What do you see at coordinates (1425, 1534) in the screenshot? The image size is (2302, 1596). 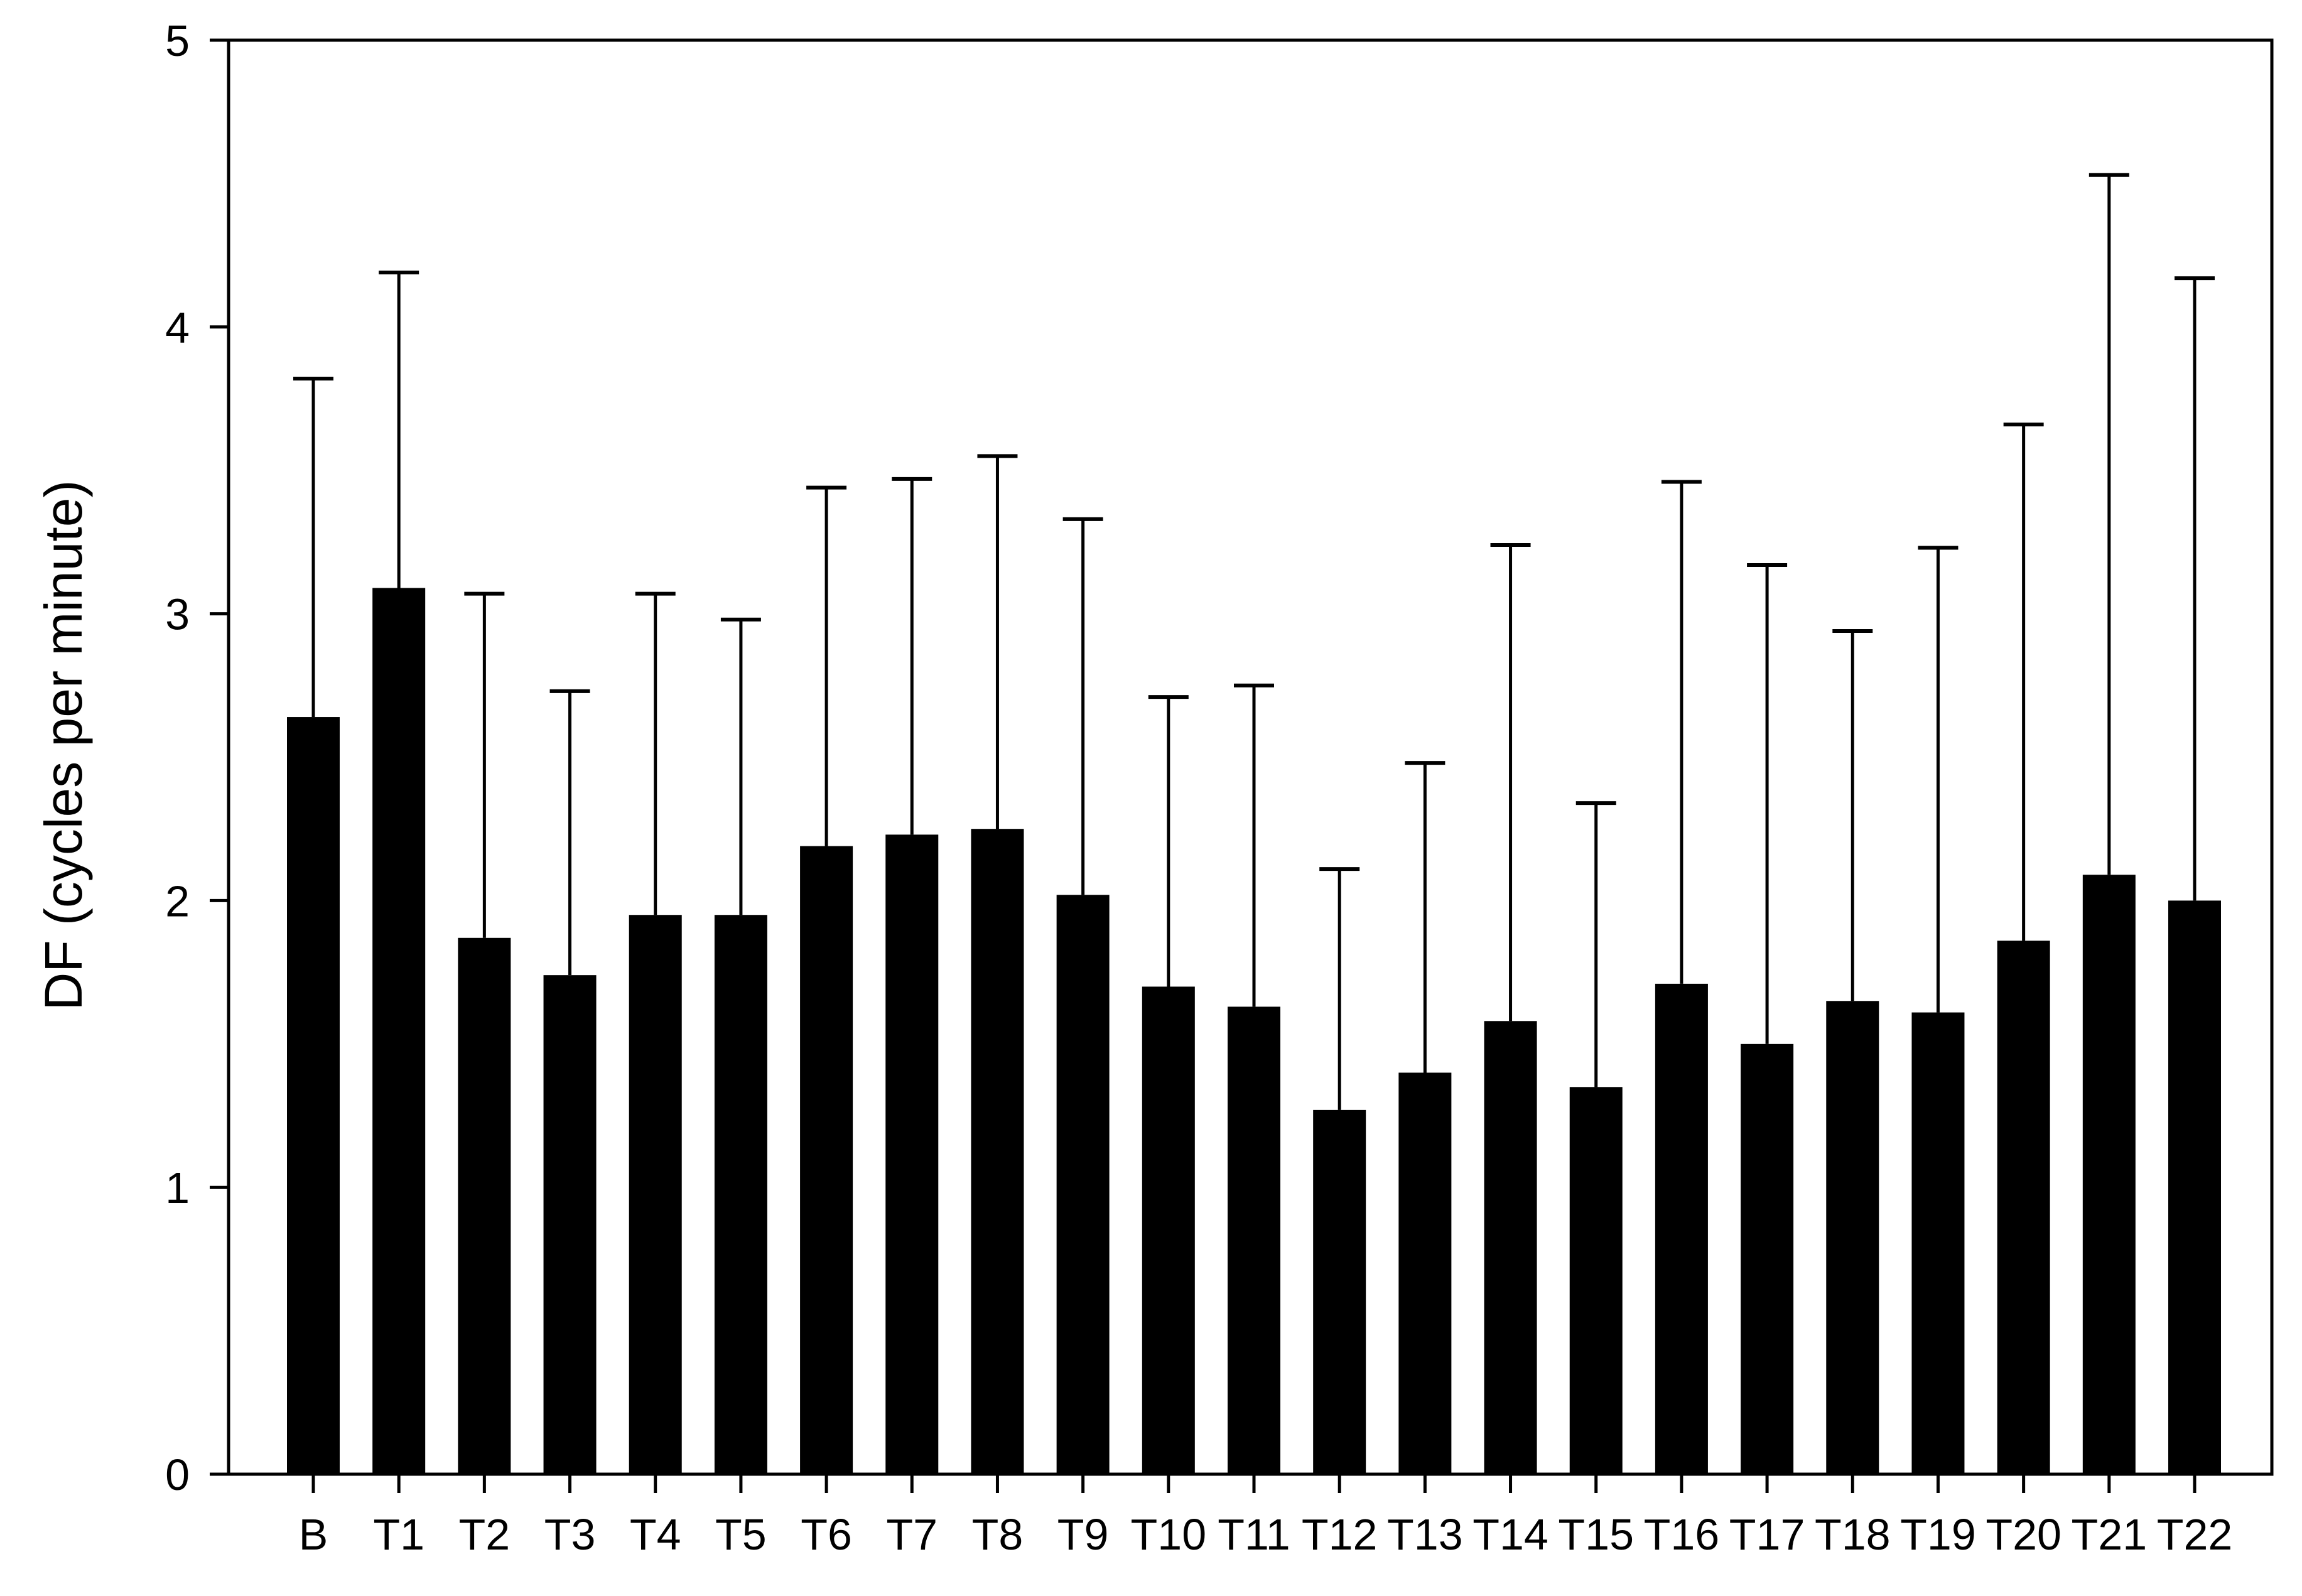 I see `x-tick-label-T13: T13` at bounding box center [1425, 1534].